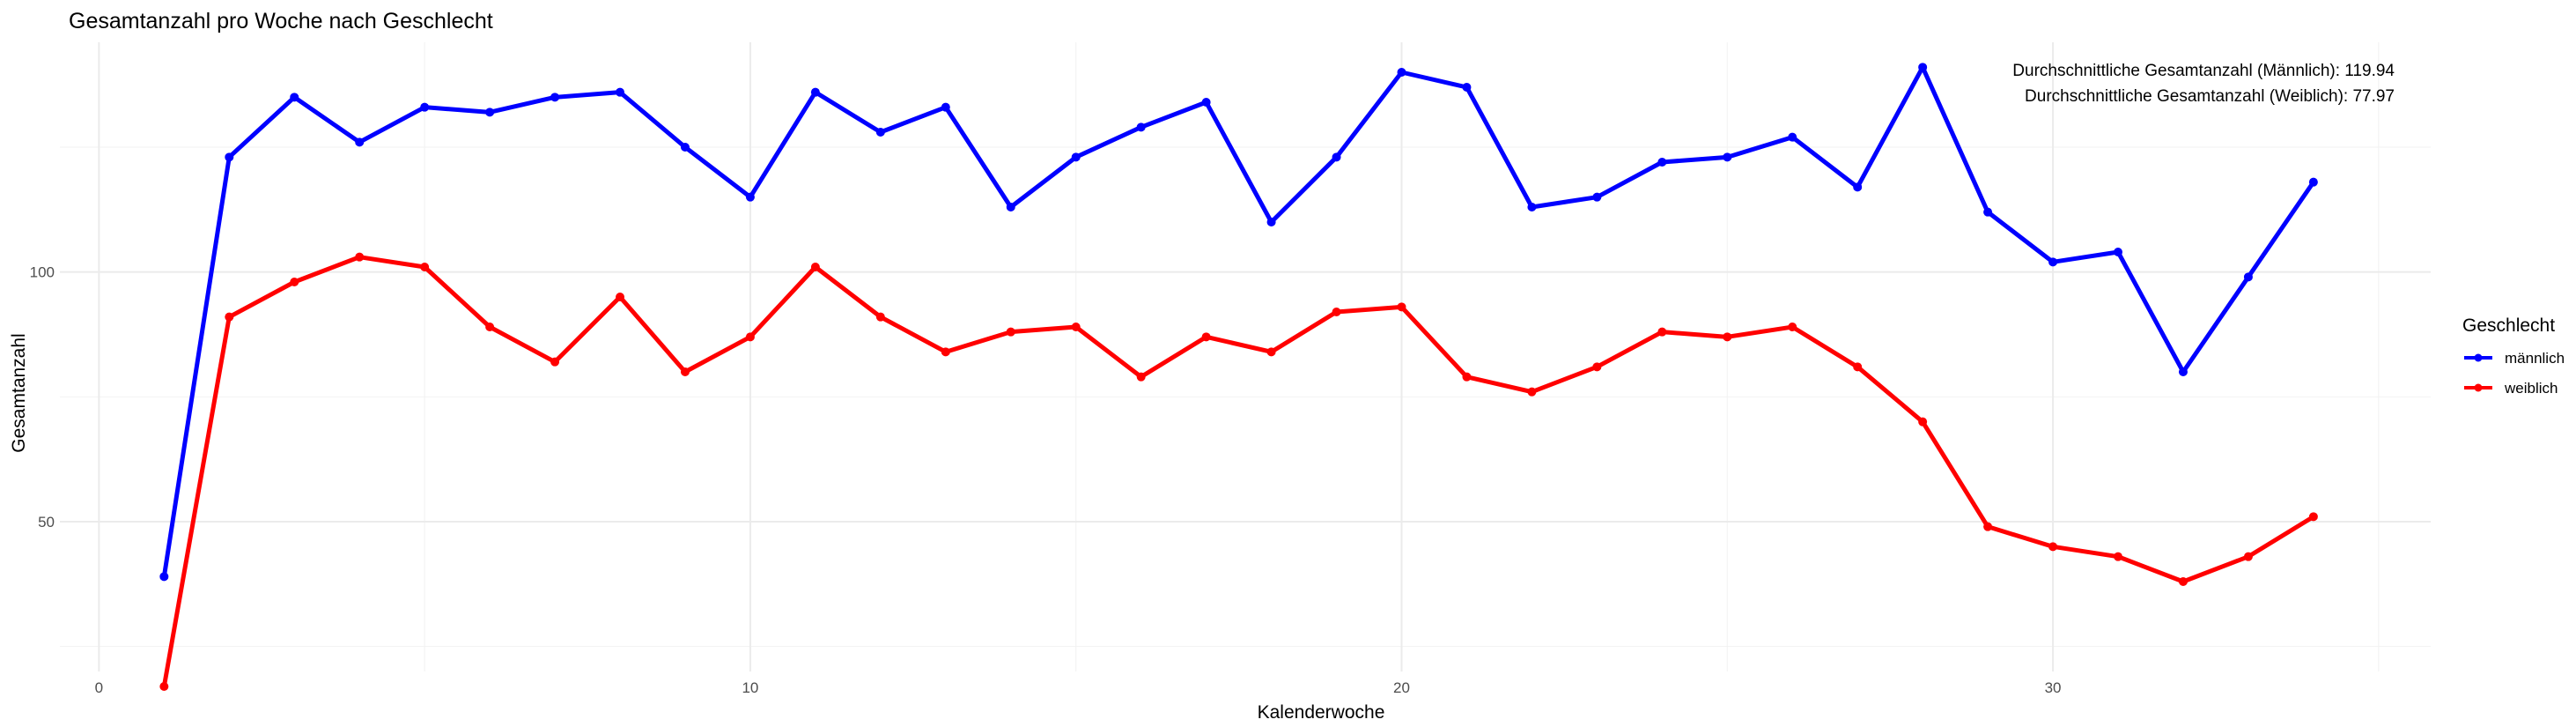  Describe the element at coordinates (46, 522) in the screenshot. I see `y-tick-label: 50` at that location.